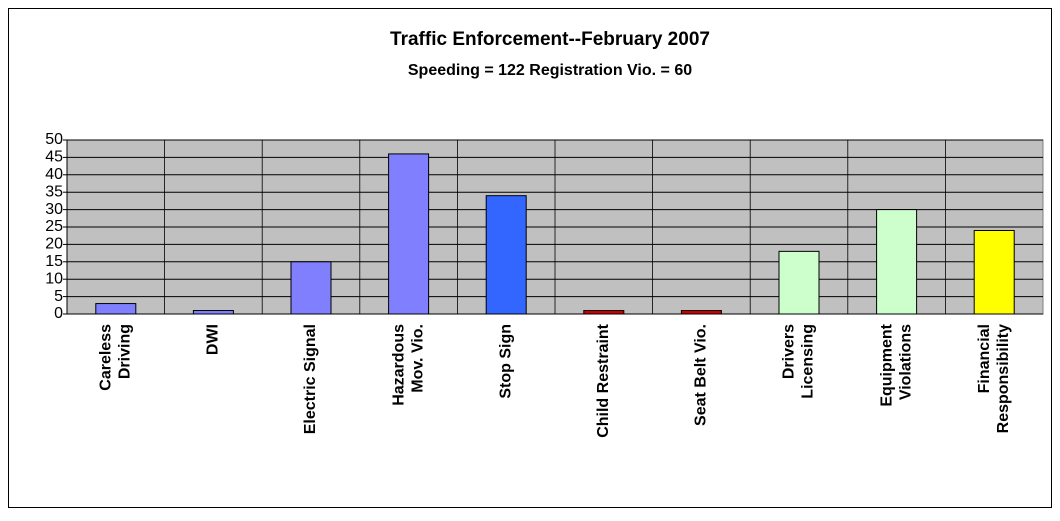  Describe the element at coordinates (54, 226) in the screenshot. I see `y-tick-label: 25` at that location.